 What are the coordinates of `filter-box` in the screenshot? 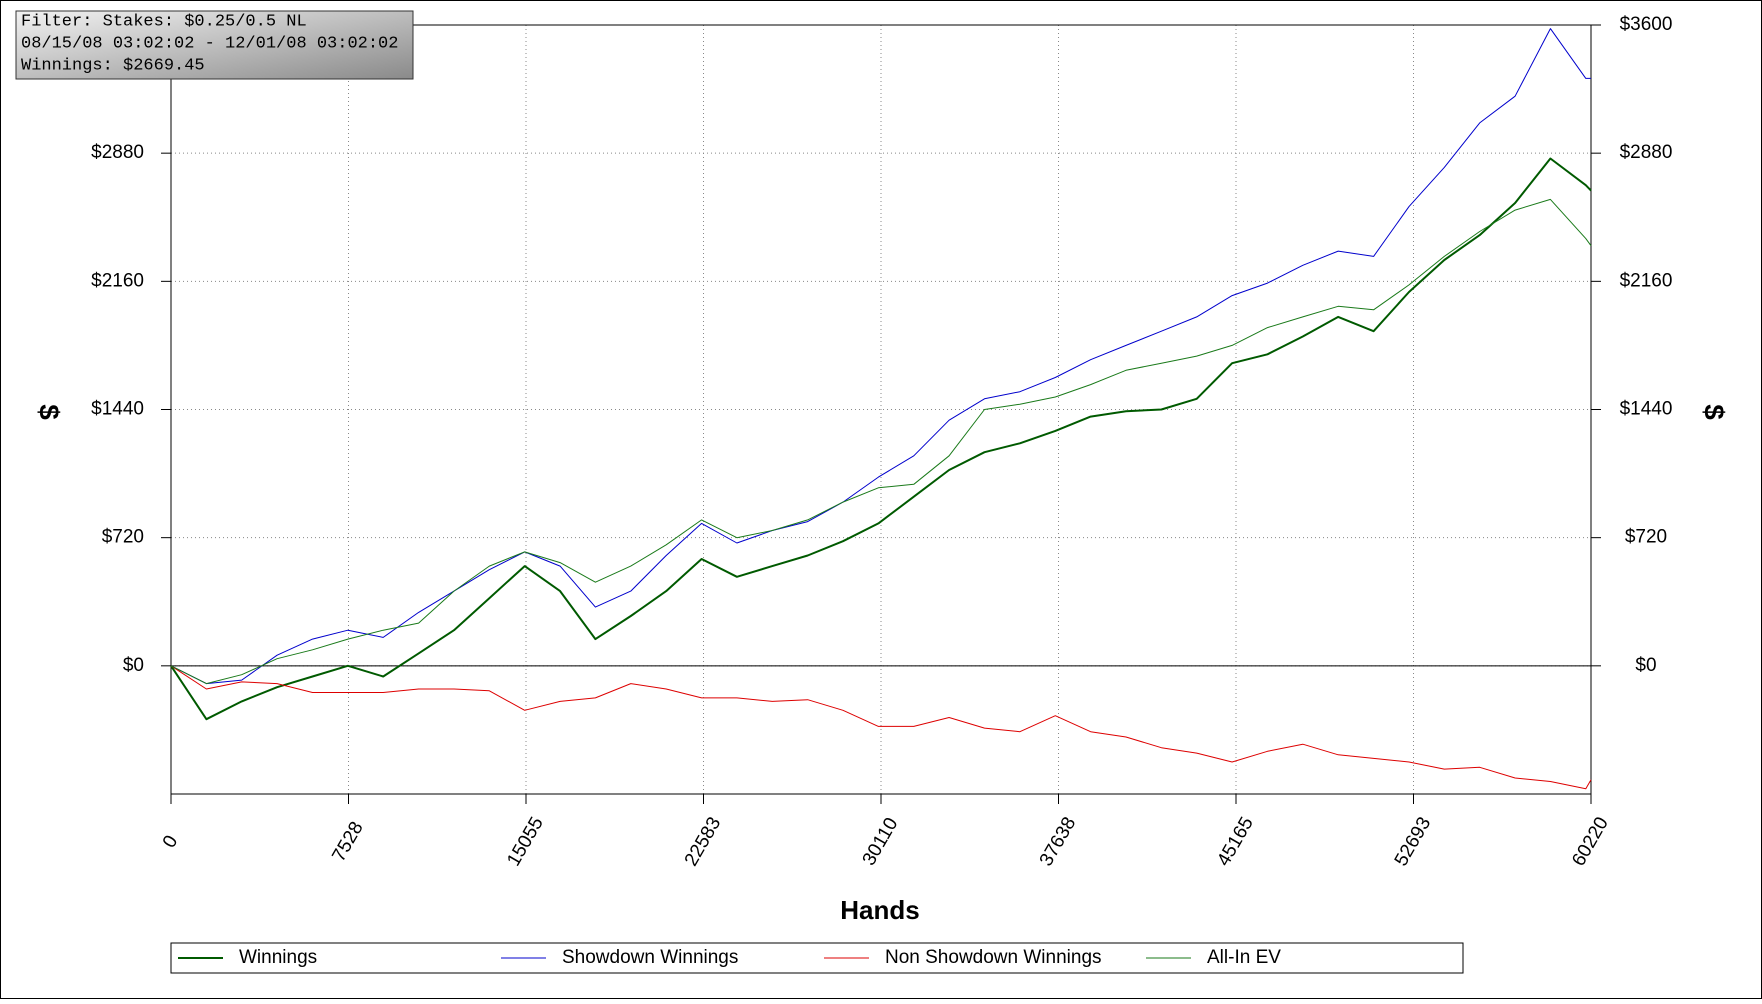 It's located at (214, 45).